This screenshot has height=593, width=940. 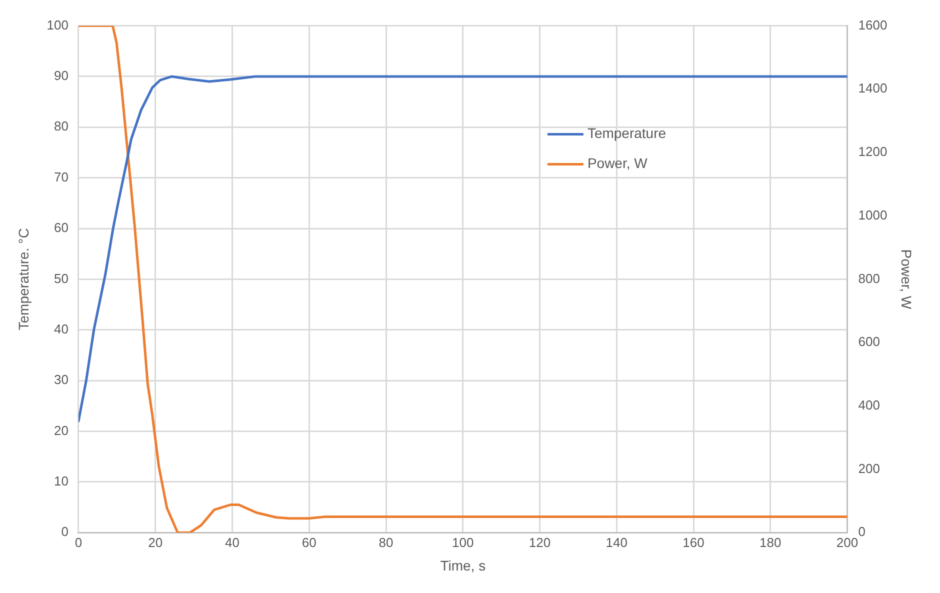 What do you see at coordinates (873, 24) in the screenshot?
I see `y2-tick-label: 1600` at bounding box center [873, 24].